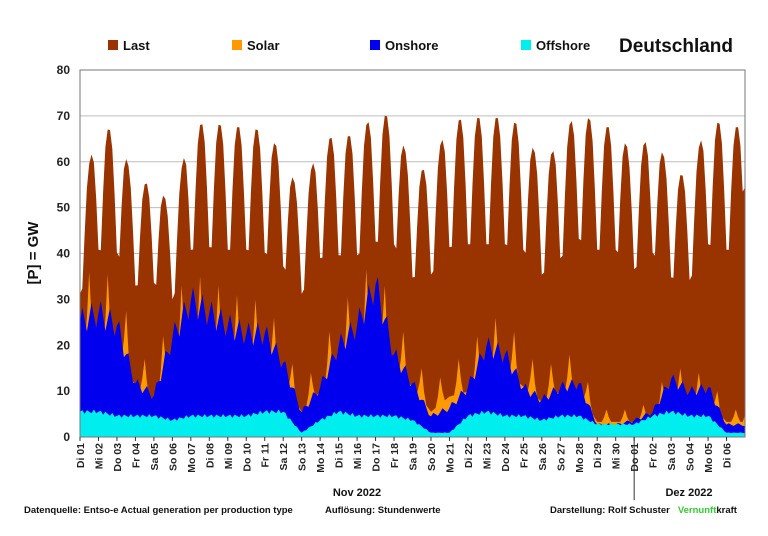 The image size is (768, 536). What do you see at coordinates (450, 458) in the screenshot?
I see `x-tick-label: Mo 21` at bounding box center [450, 458].